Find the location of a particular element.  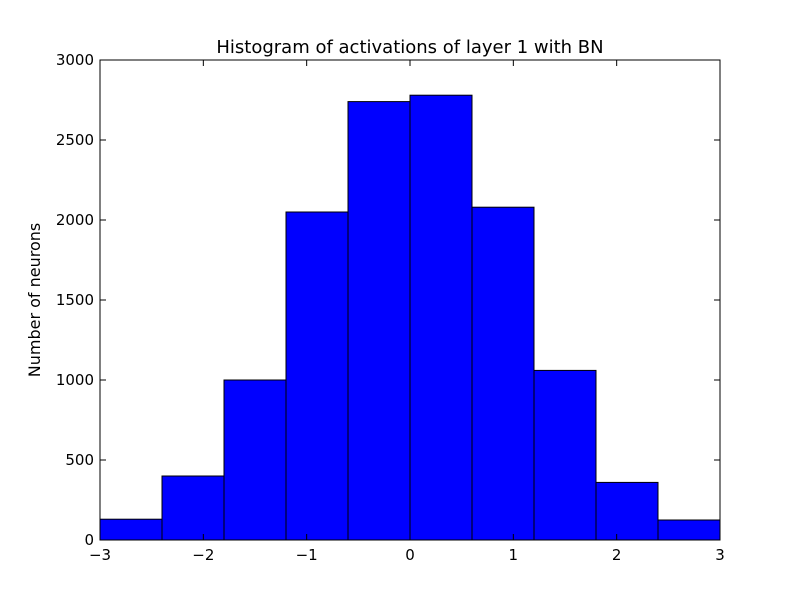

y-tick-label: 1000 is located at coordinates (75, 380).